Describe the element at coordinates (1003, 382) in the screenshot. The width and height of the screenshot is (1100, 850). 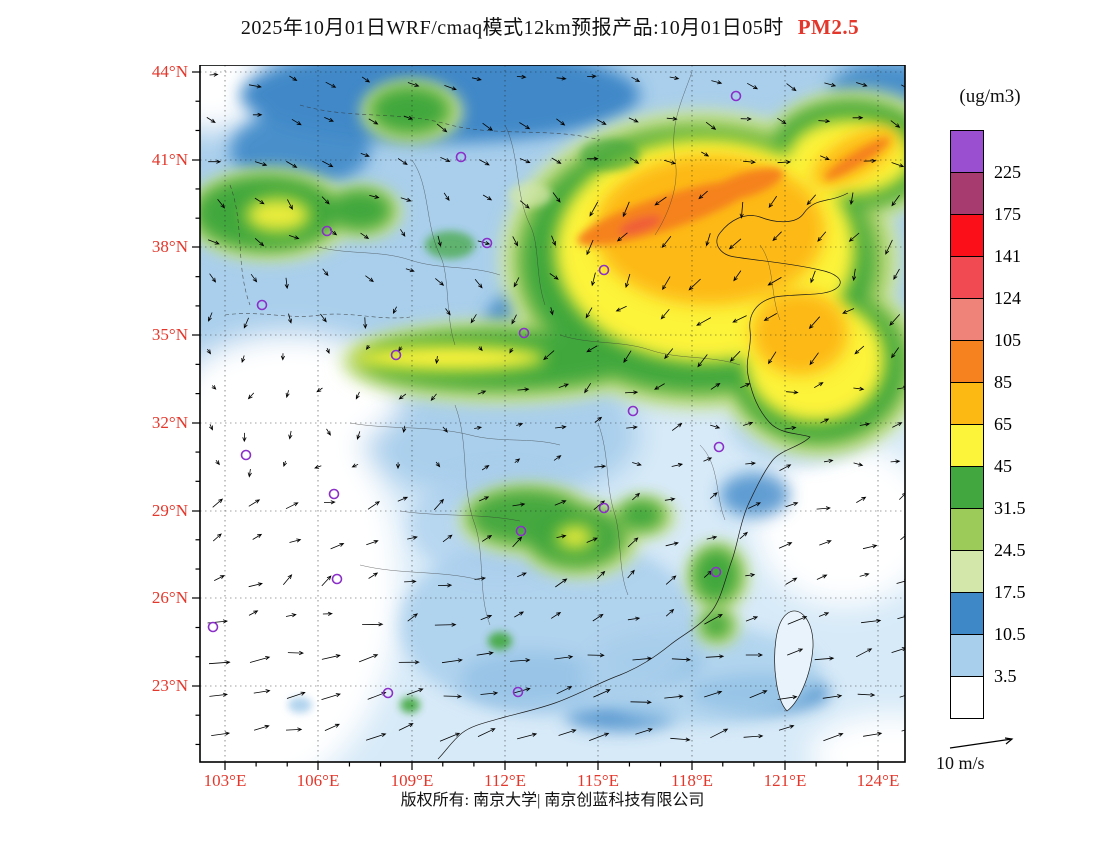
I see `colorbar-tick-label: 85` at that location.